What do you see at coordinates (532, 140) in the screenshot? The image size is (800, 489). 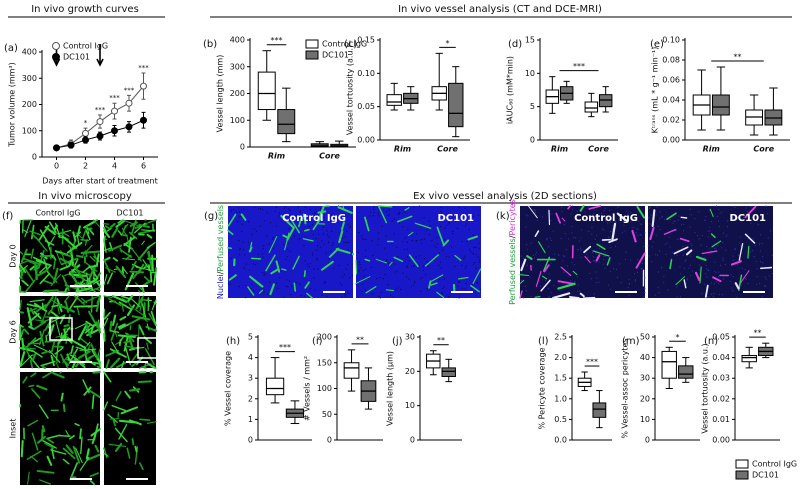 I see `y-tick-label: 0` at bounding box center [532, 140].